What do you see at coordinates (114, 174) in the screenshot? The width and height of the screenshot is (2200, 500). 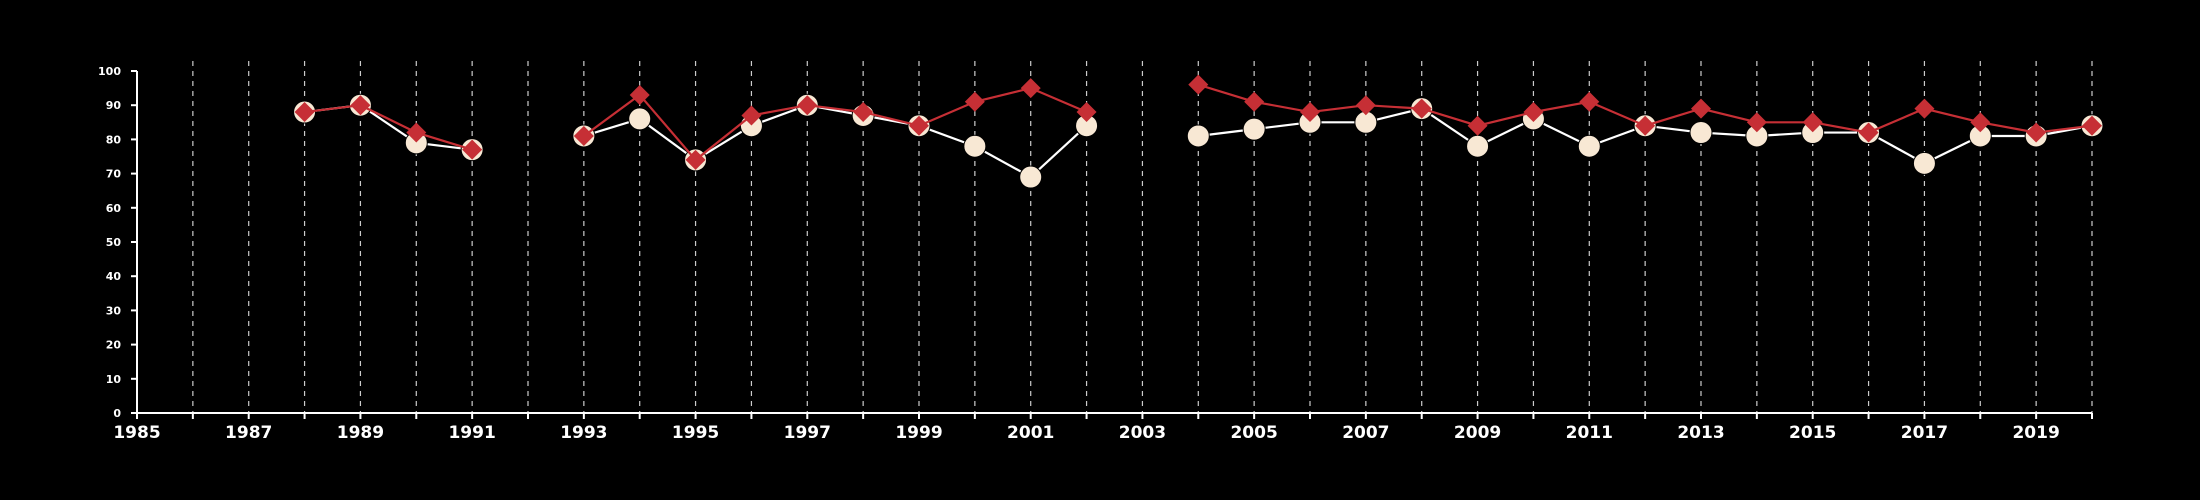 I see `y-tick-label: 70` at bounding box center [114, 174].